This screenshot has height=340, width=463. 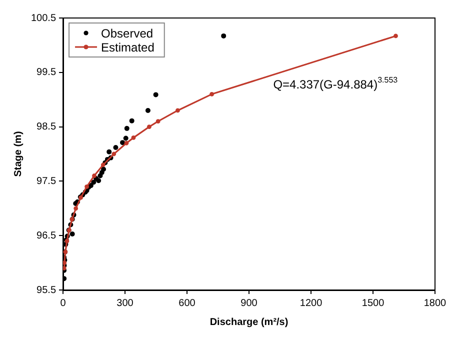 What do you see at coordinates (249, 303) in the screenshot?
I see `x-tick-label: 900` at bounding box center [249, 303].